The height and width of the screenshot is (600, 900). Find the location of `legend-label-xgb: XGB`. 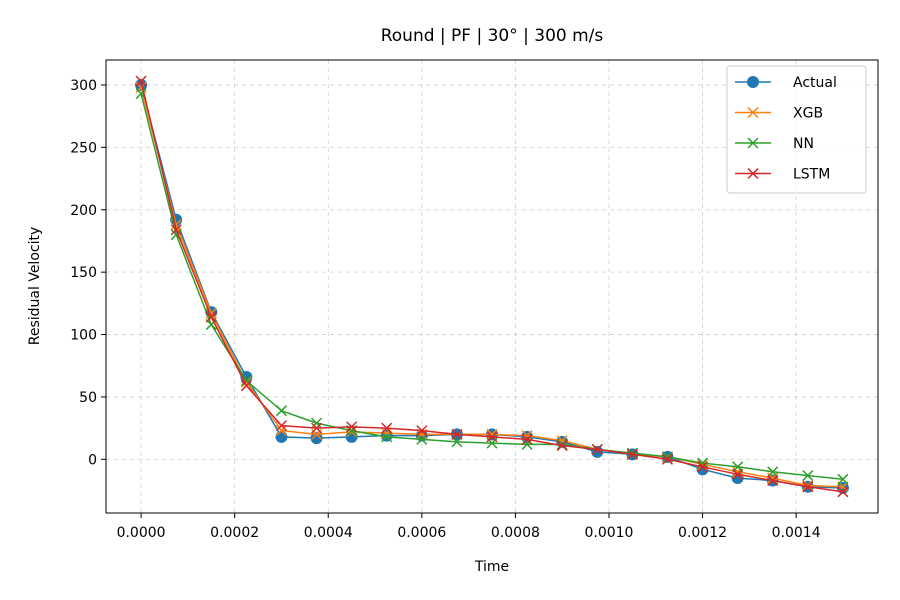

legend-label-xgb: XGB is located at coordinates (808, 114).